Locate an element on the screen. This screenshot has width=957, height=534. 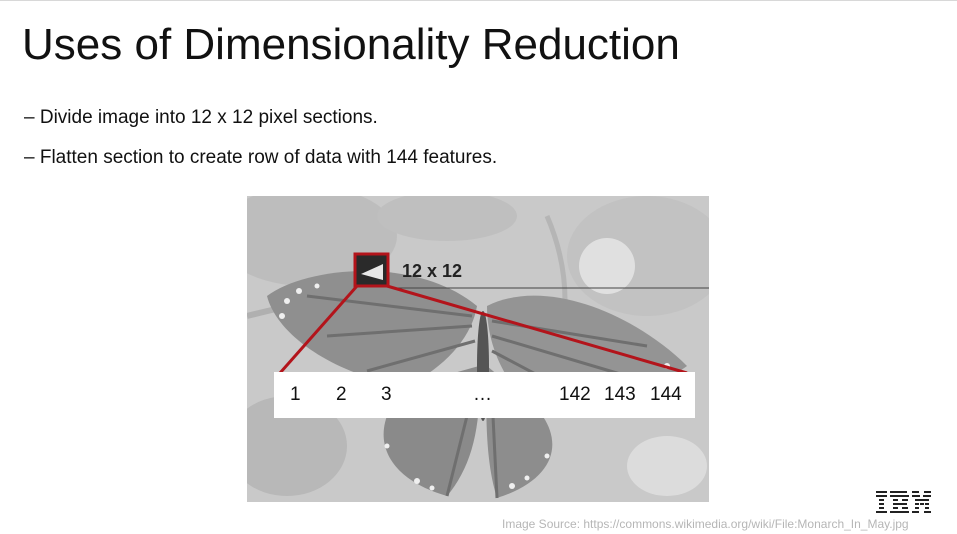
feature-label: 2 is located at coordinates (341, 394).